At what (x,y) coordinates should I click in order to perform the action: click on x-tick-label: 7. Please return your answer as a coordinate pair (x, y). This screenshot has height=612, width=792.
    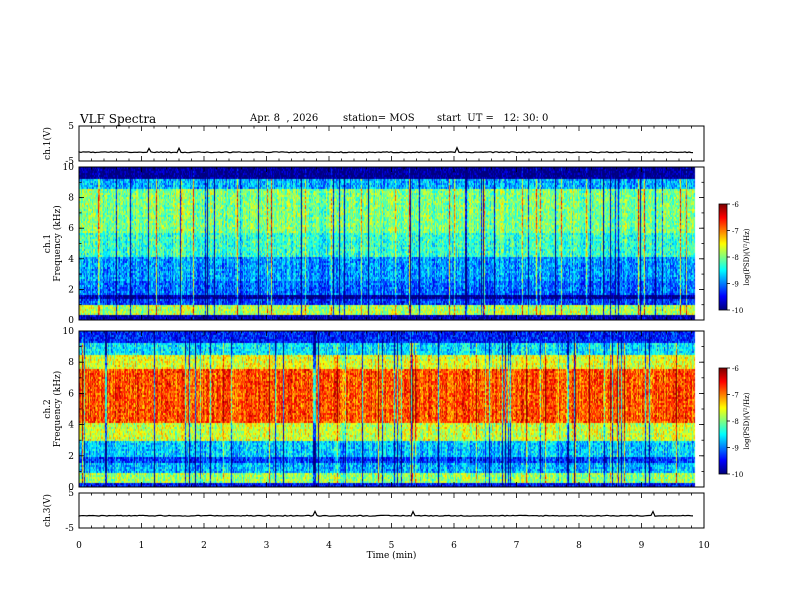
    Looking at the image, I should click on (517, 546).